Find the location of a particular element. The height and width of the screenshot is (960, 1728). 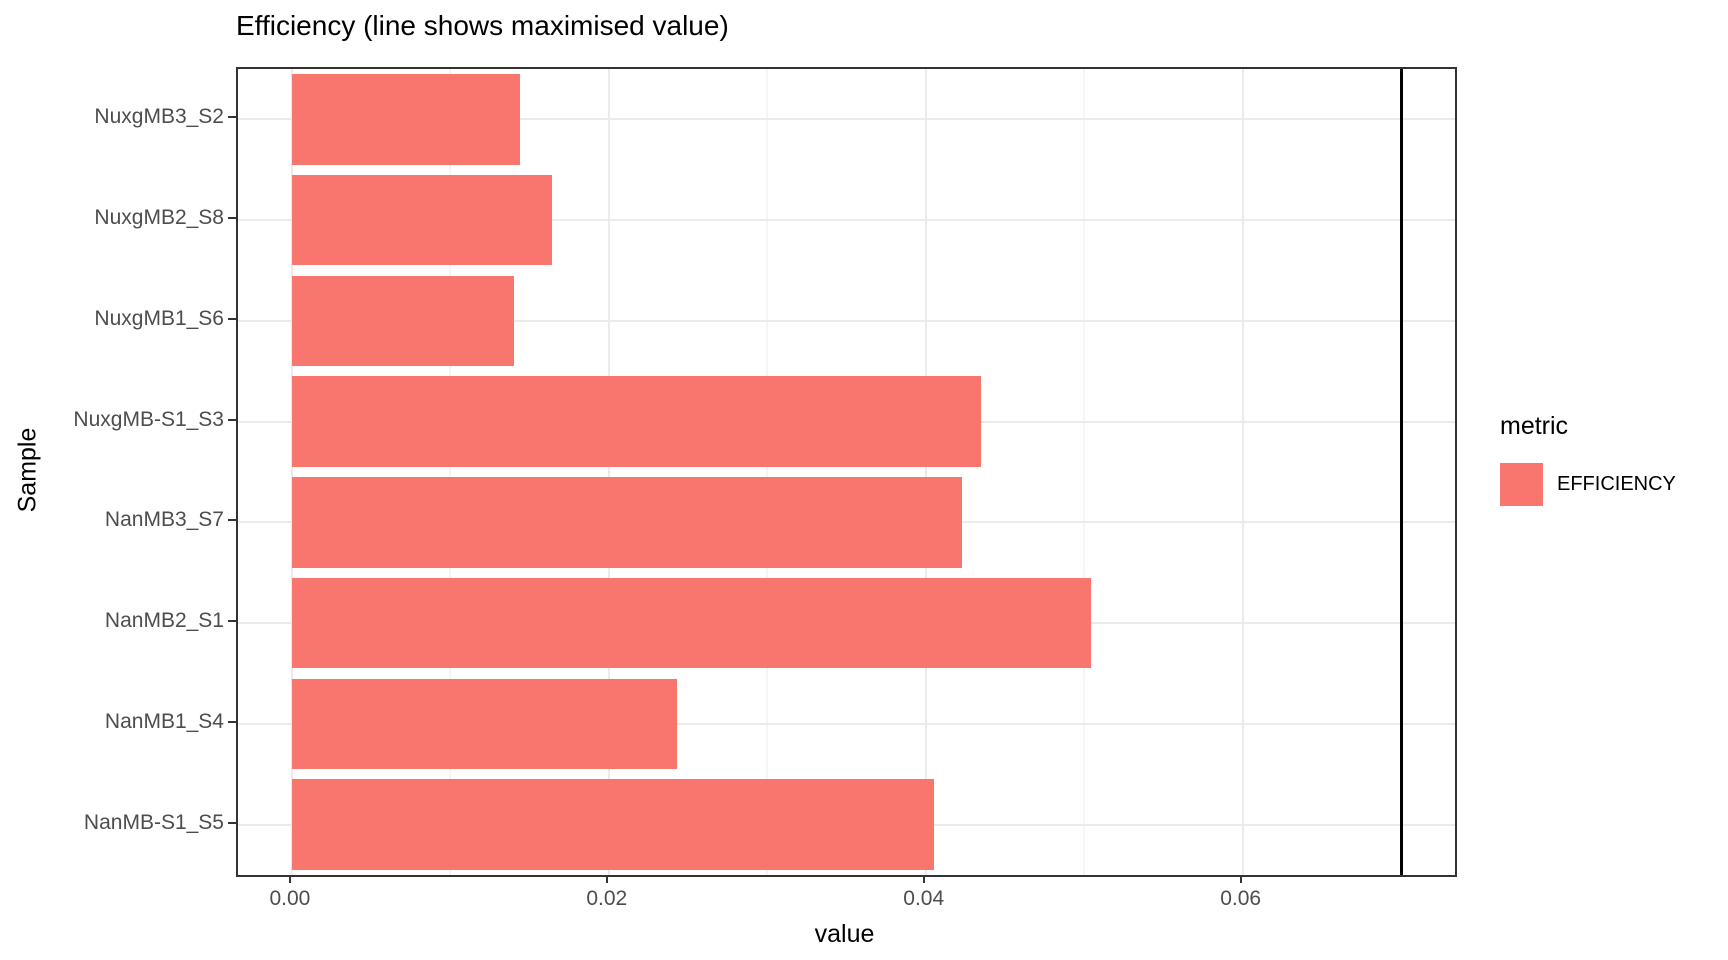

bar-NuxgMB2_S8 is located at coordinates (421, 220).